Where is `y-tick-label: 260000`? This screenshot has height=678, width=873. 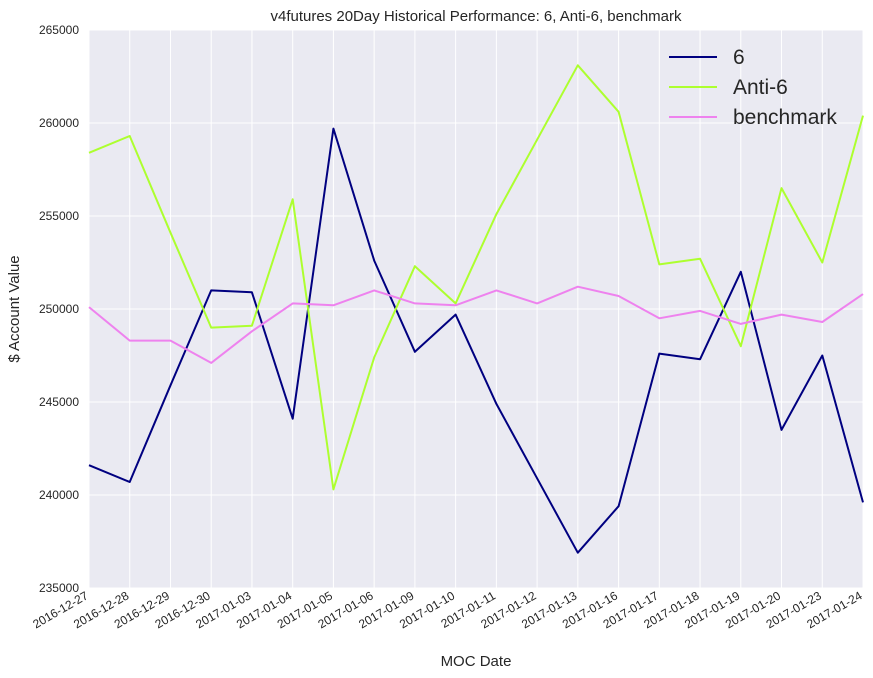 y-tick-label: 260000 is located at coordinates (59, 123).